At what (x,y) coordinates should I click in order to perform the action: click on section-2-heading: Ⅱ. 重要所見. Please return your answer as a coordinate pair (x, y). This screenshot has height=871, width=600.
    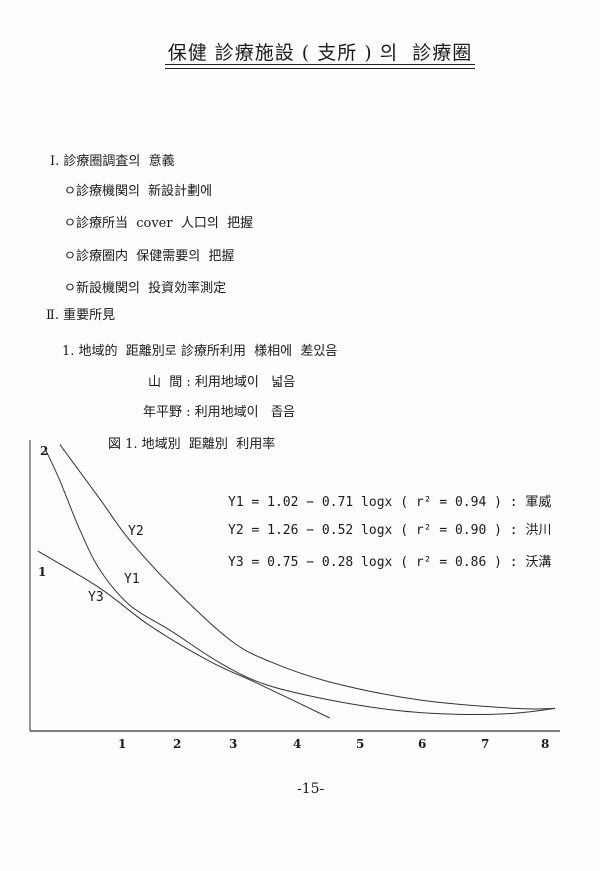
    Looking at the image, I should click on (81, 315).